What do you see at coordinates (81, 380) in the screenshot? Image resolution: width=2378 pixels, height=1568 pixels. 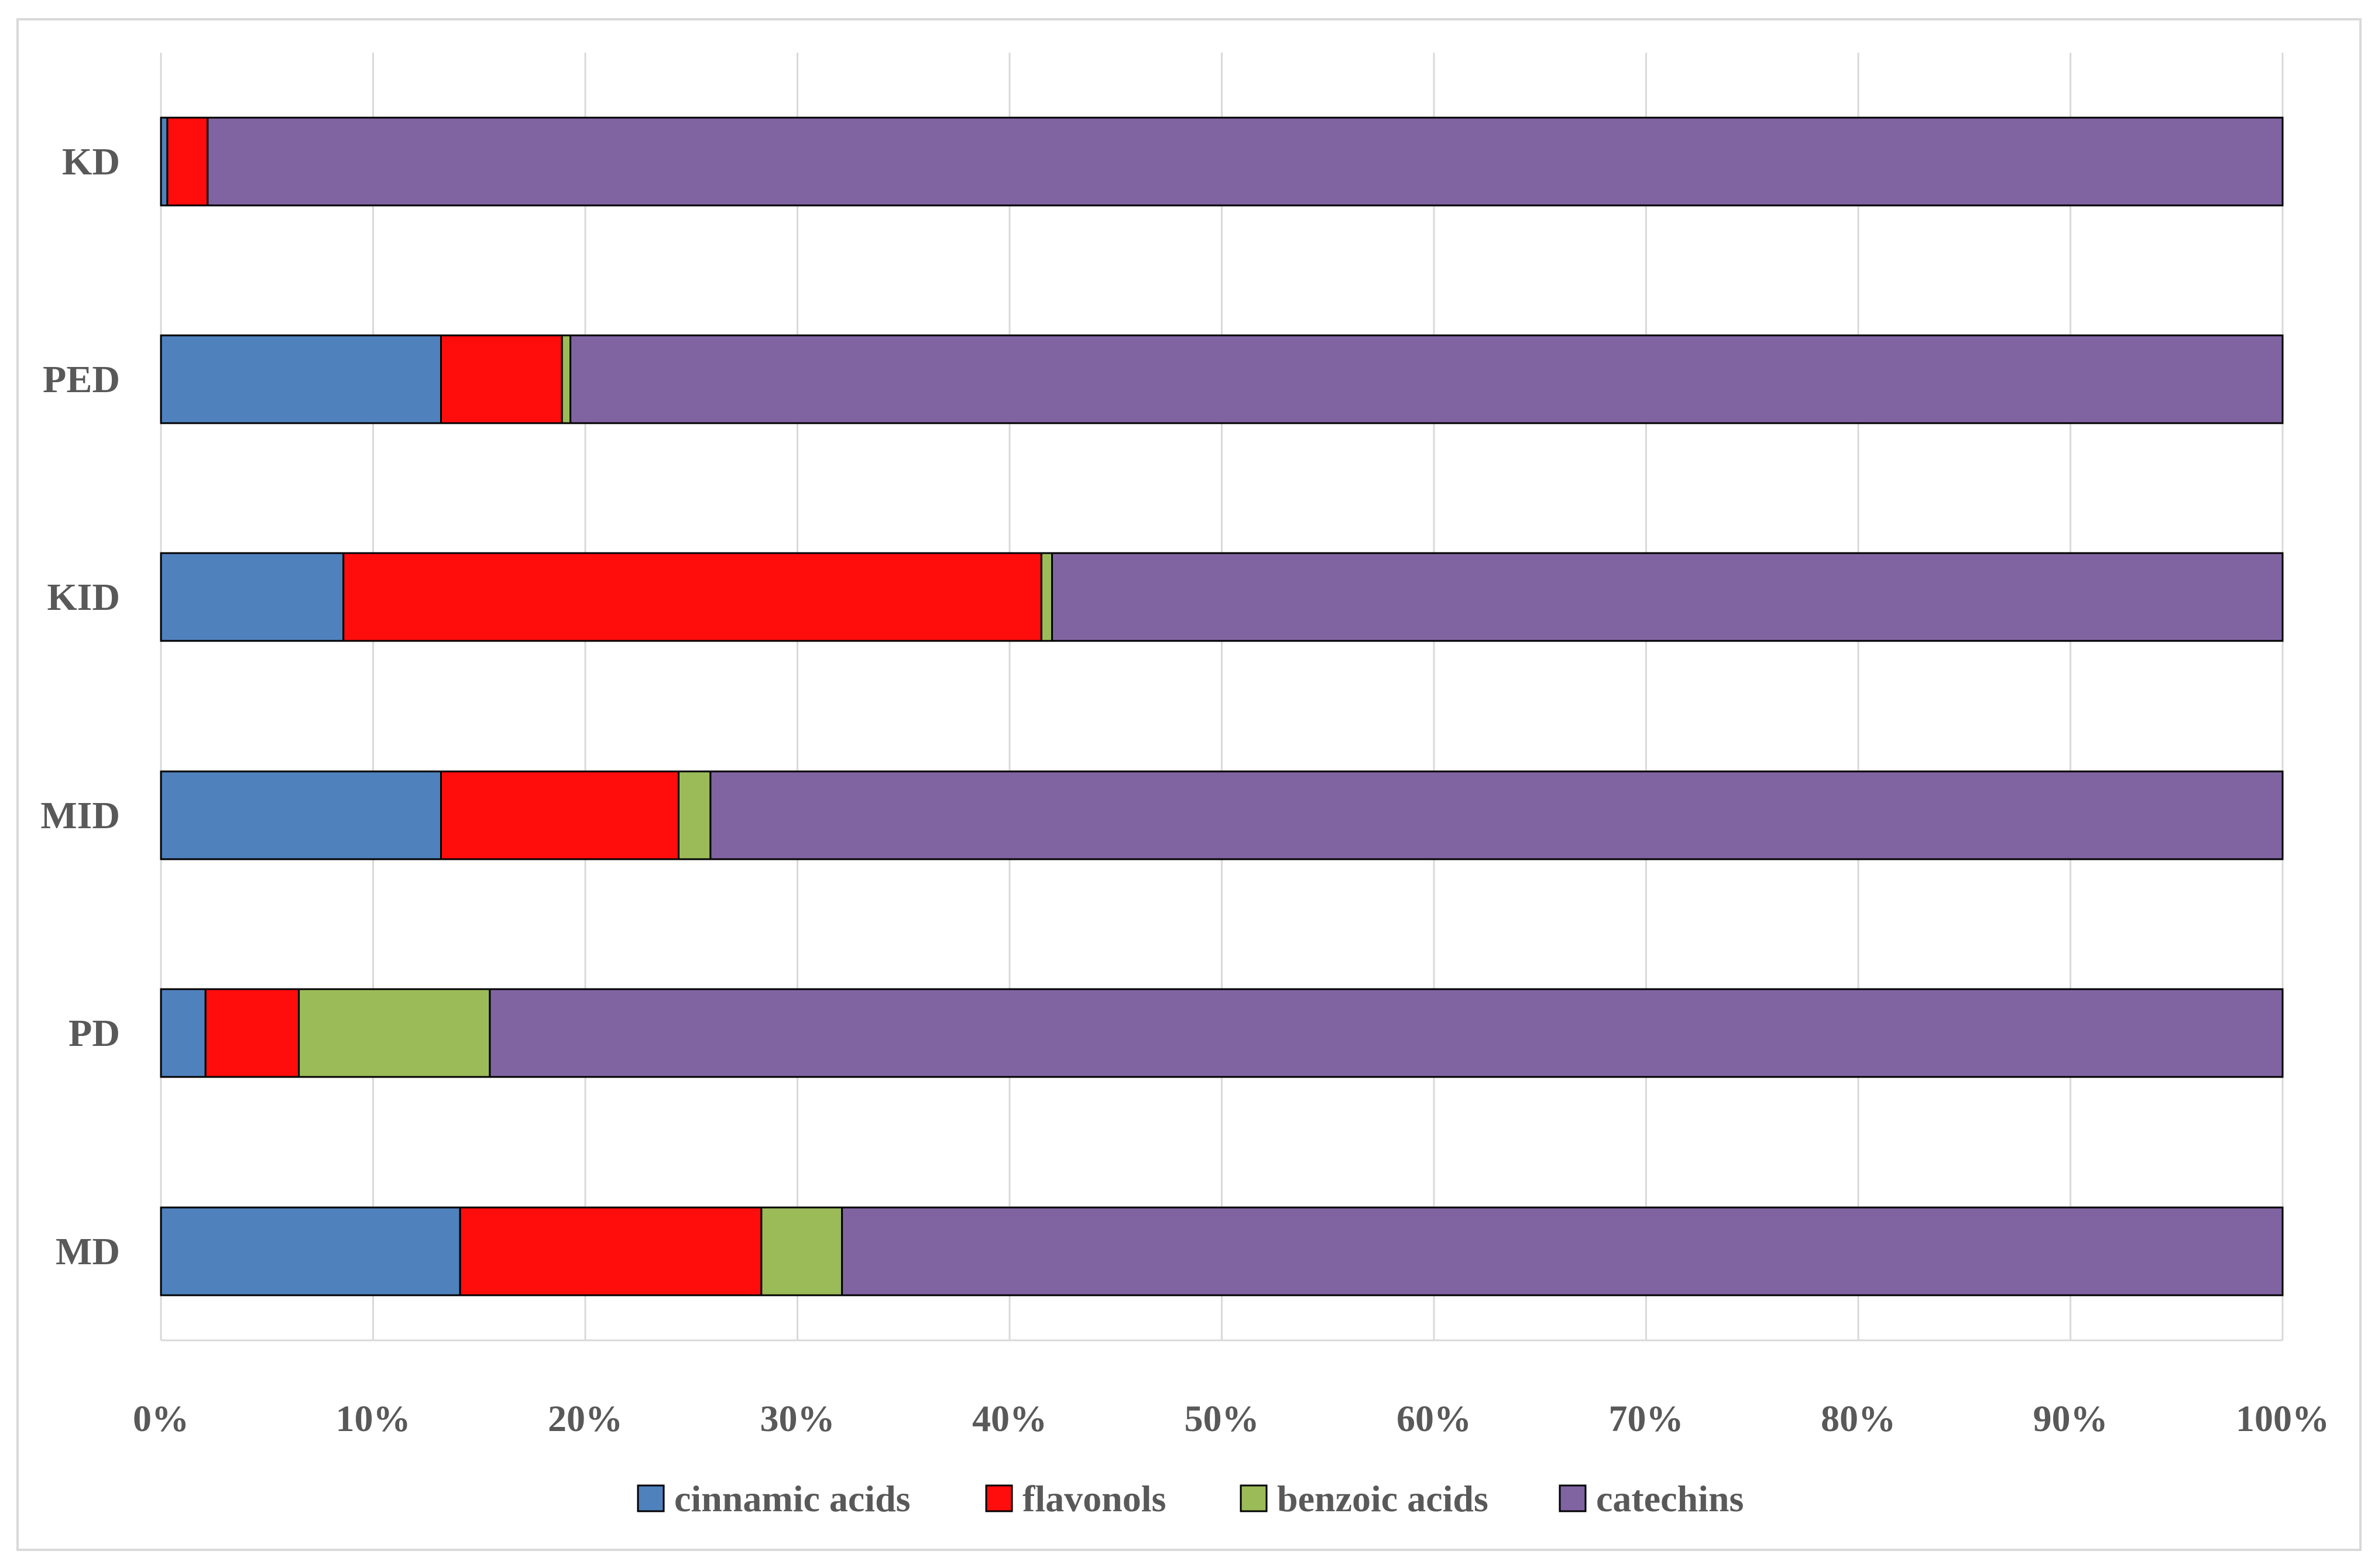 I see `category-label: PED` at bounding box center [81, 380].